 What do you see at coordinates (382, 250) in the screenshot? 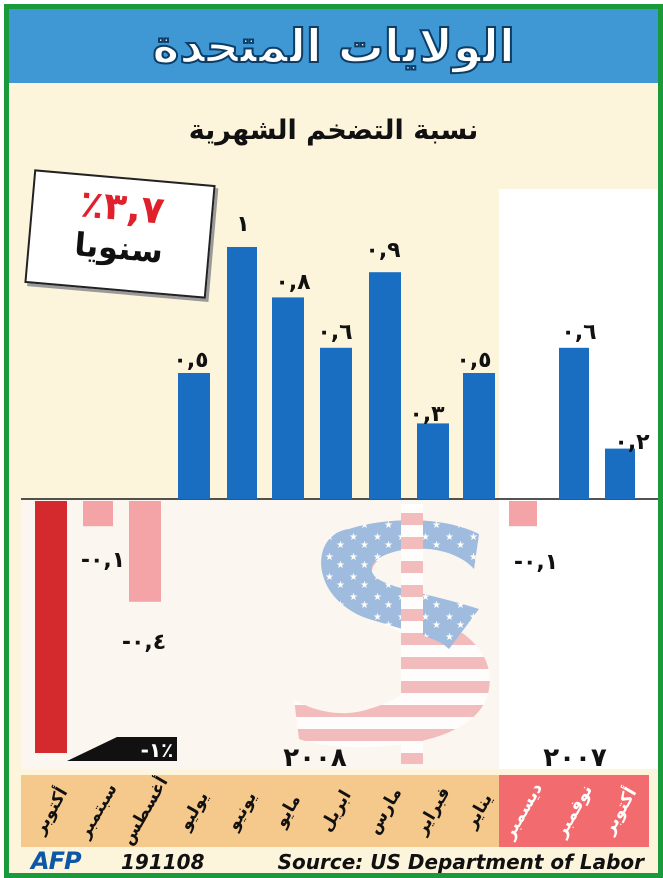
I see `value-label: ٠,٩` at bounding box center [382, 250].